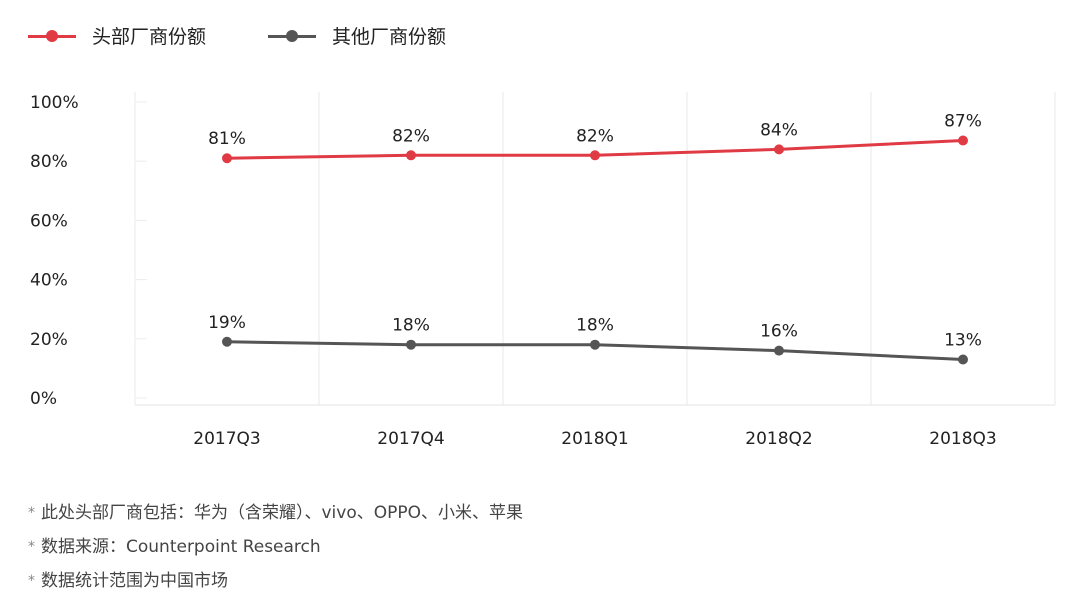 The width and height of the screenshot is (1080, 615). What do you see at coordinates (779, 332) in the screenshot?
I see `data-label: 16%` at bounding box center [779, 332].